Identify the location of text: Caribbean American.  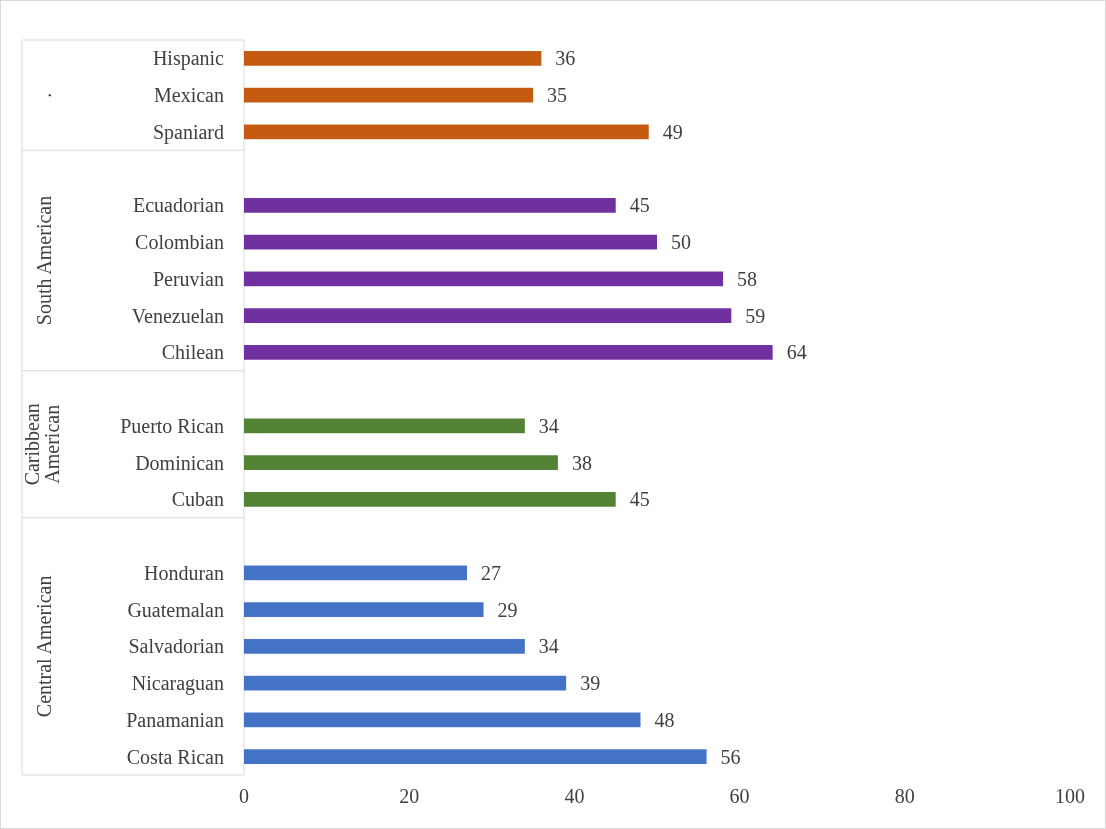
(42, 444).